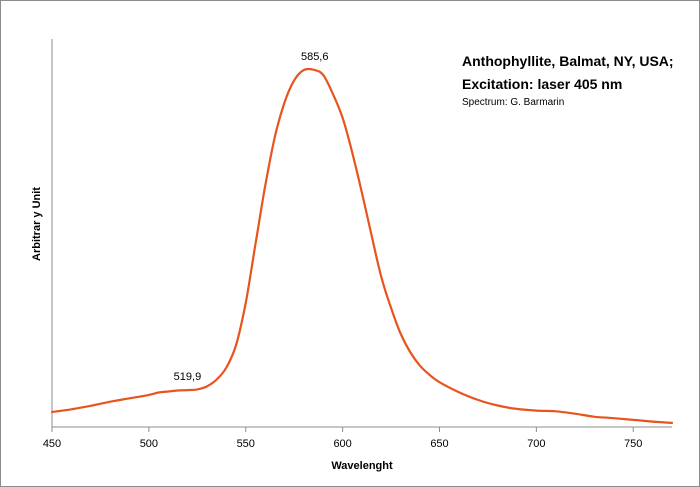  What do you see at coordinates (342, 444) in the screenshot?
I see `x-tick-label: 600` at bounding box center [342, 444].